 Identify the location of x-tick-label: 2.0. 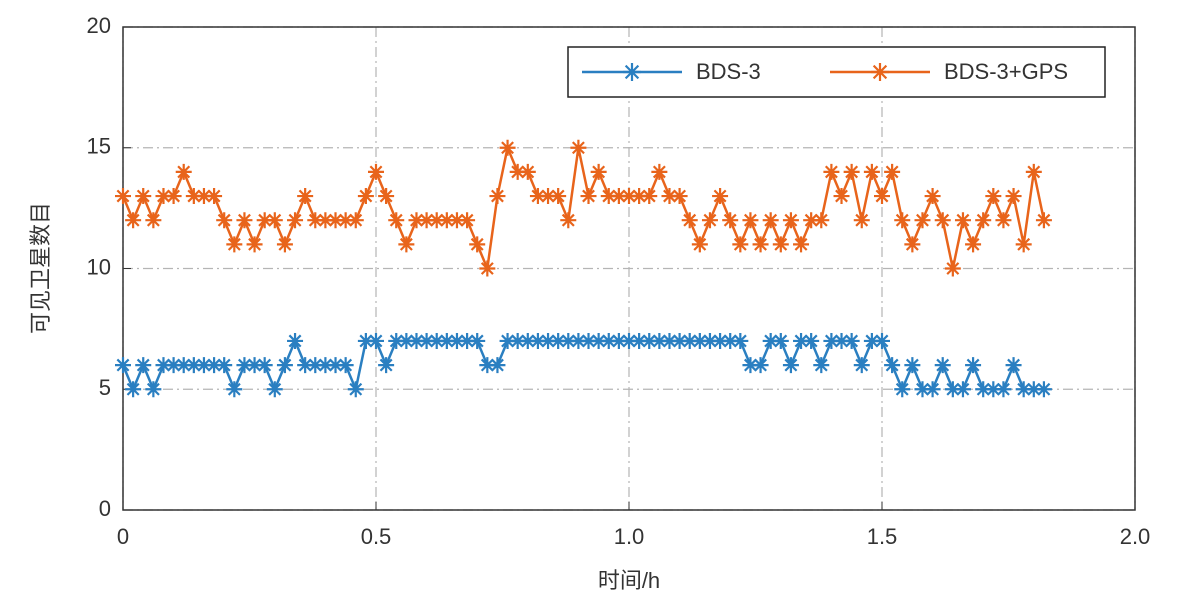
(1135, 536).